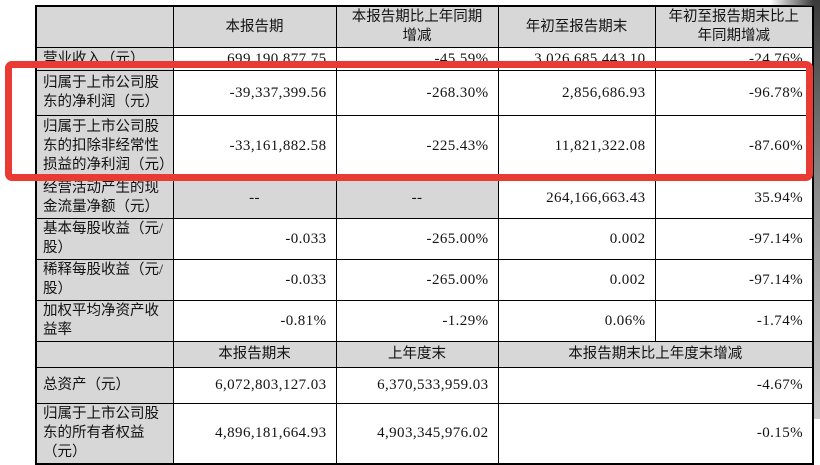 The width and height of the screenshot is (820, 465). What do you see at coordinates (417, 321) in the screenshot?
I see `cell-value: -1.29%` at bounding box center [417, 321].